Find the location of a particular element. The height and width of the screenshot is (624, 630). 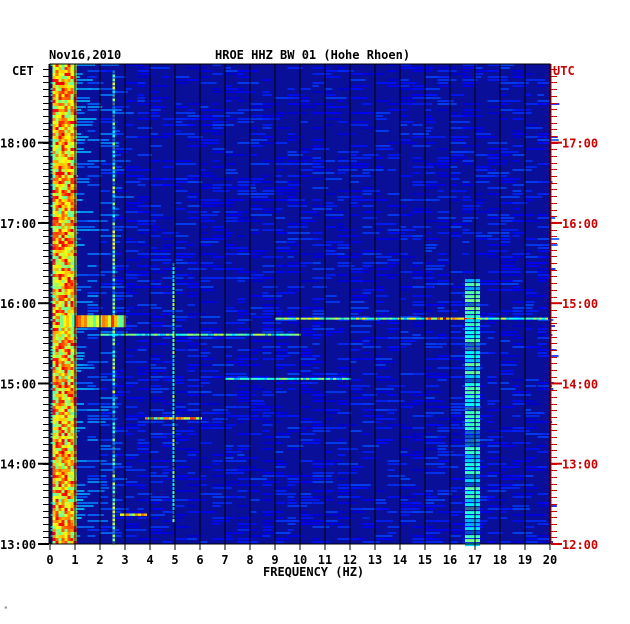

cet-axis: 13:00 14:00 15:00 16:00 17:00 18:00 is located at coordinates (25, 308).